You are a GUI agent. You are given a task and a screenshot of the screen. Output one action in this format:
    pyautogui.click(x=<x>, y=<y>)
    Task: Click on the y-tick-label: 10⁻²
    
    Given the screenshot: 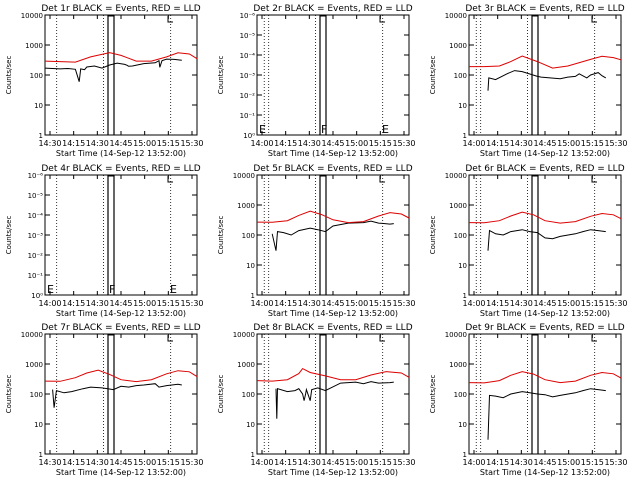 What is the action you would take?
    pyautogui.click(x=248, y=96)
    